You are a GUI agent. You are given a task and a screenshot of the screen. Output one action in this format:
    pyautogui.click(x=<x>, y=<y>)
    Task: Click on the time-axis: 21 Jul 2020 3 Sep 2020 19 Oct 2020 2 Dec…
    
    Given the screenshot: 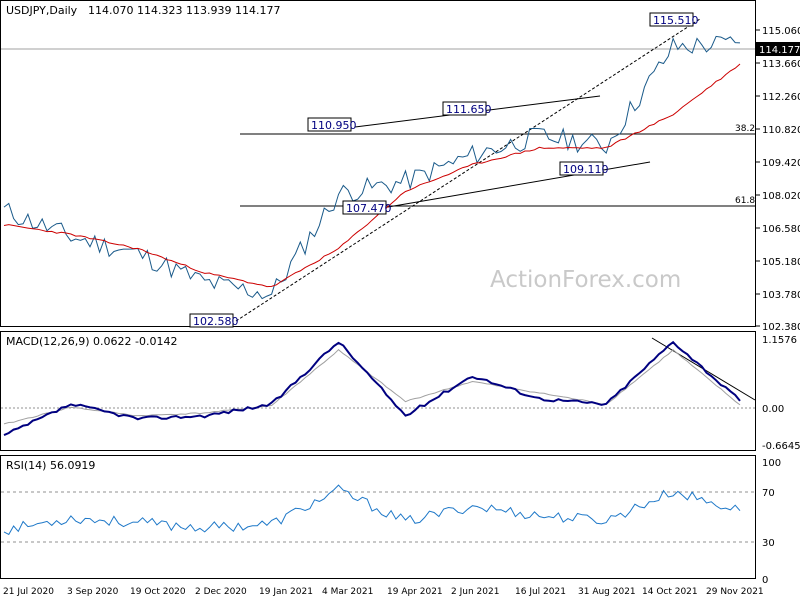 What is the action you would take?
    pyautogui.click(x=383, y=592)
    